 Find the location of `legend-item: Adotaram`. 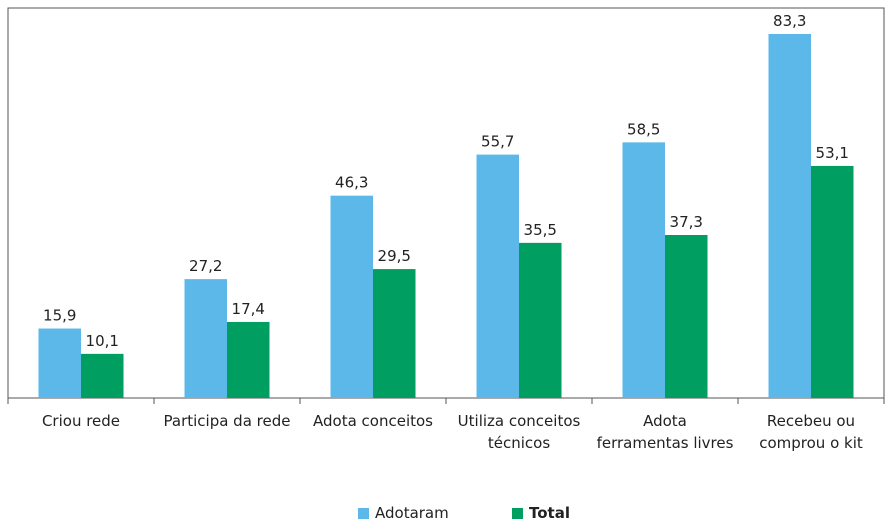

legend-item: Adotaram is located at coordinates (403, 512).